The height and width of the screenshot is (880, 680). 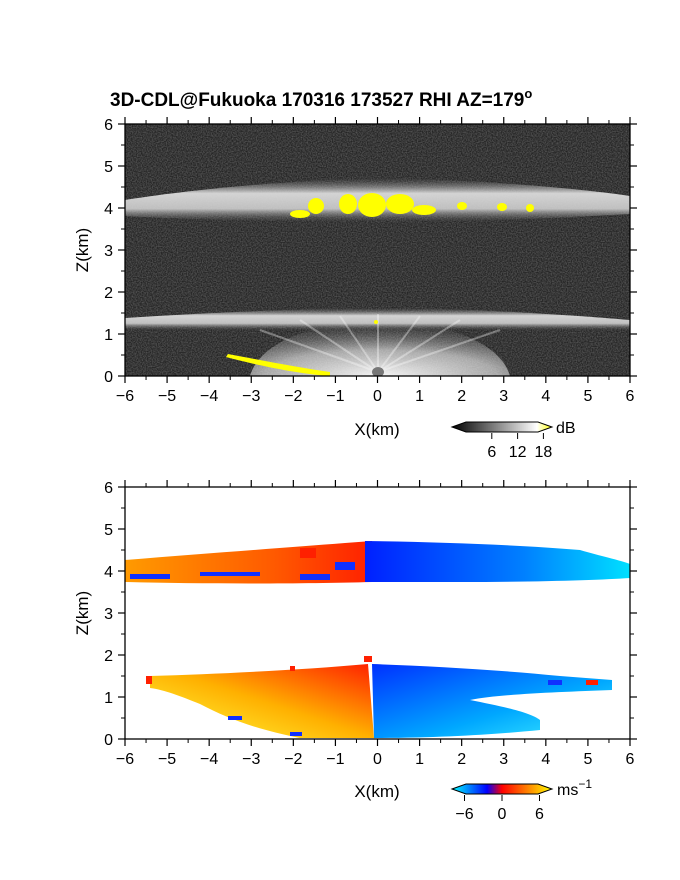 What do you see at coordinates (125, 759) in the screenshot?
I see `velocity-xtick-label: −6` at bounding box center [125, 759].